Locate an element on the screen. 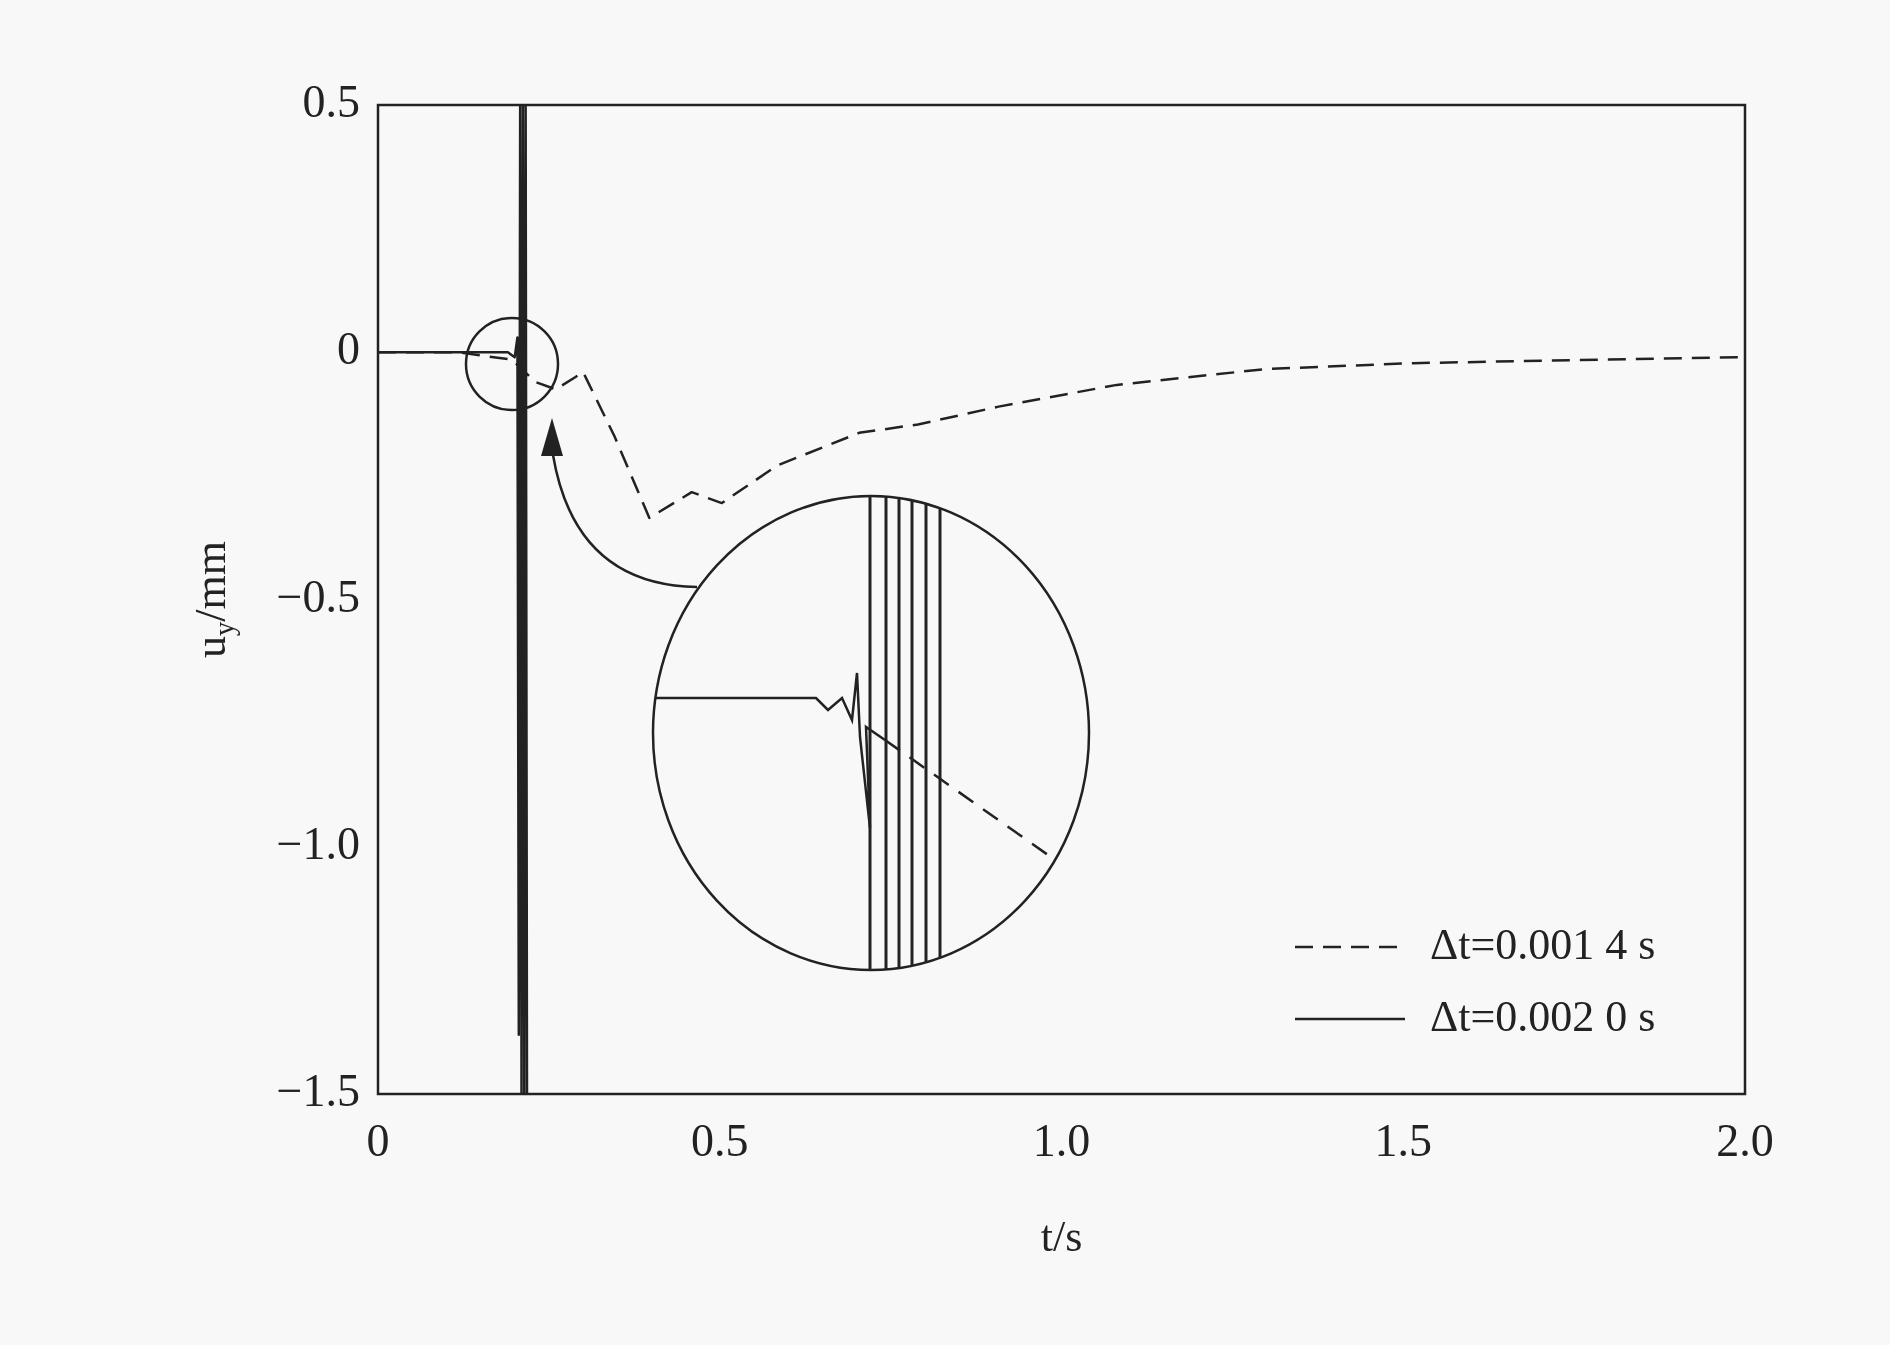  y-tick-label: −1.5 is located at coordinates (318, 1091).